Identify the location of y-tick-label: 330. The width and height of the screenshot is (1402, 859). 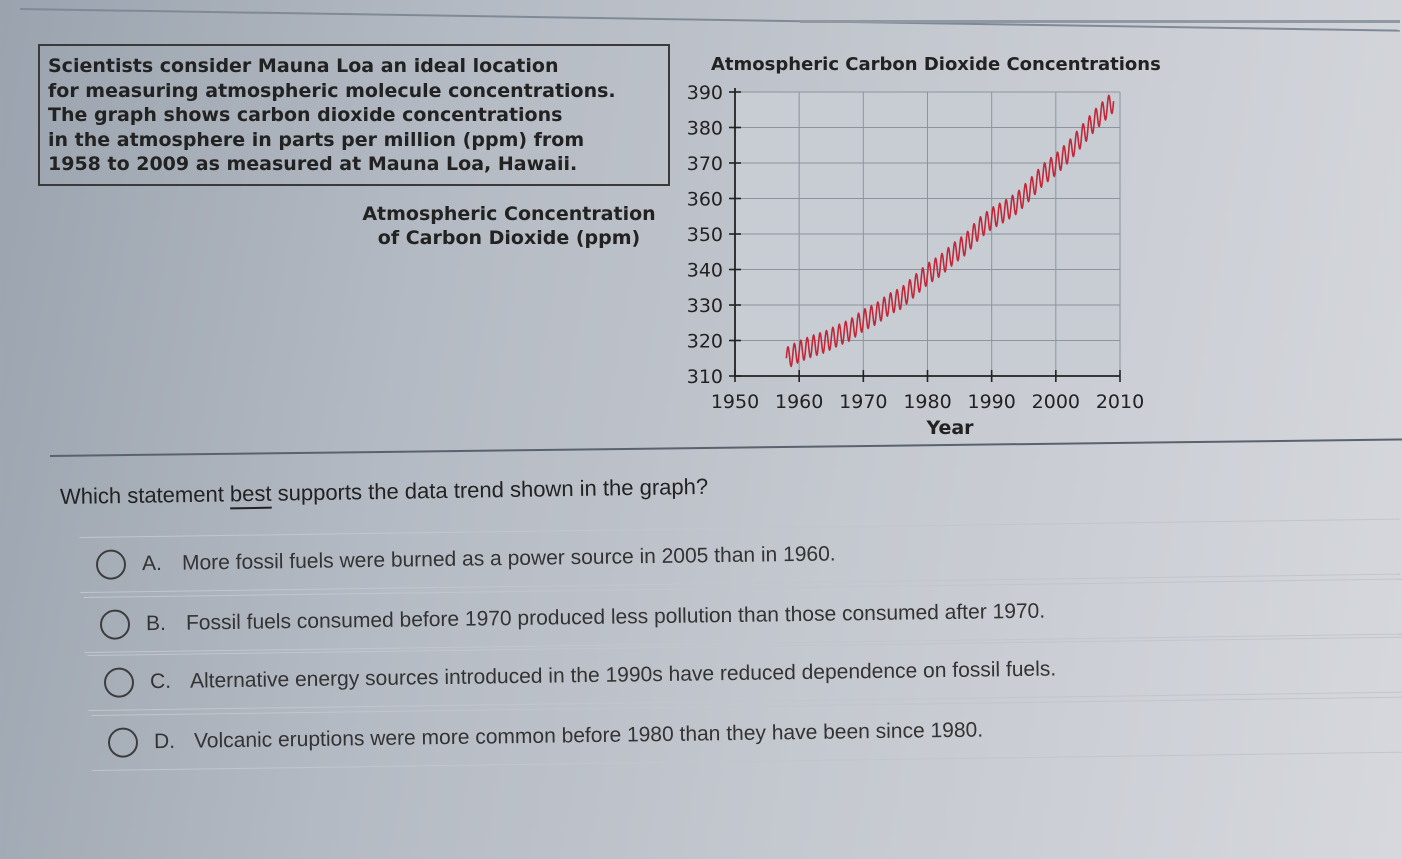
(705, 306).